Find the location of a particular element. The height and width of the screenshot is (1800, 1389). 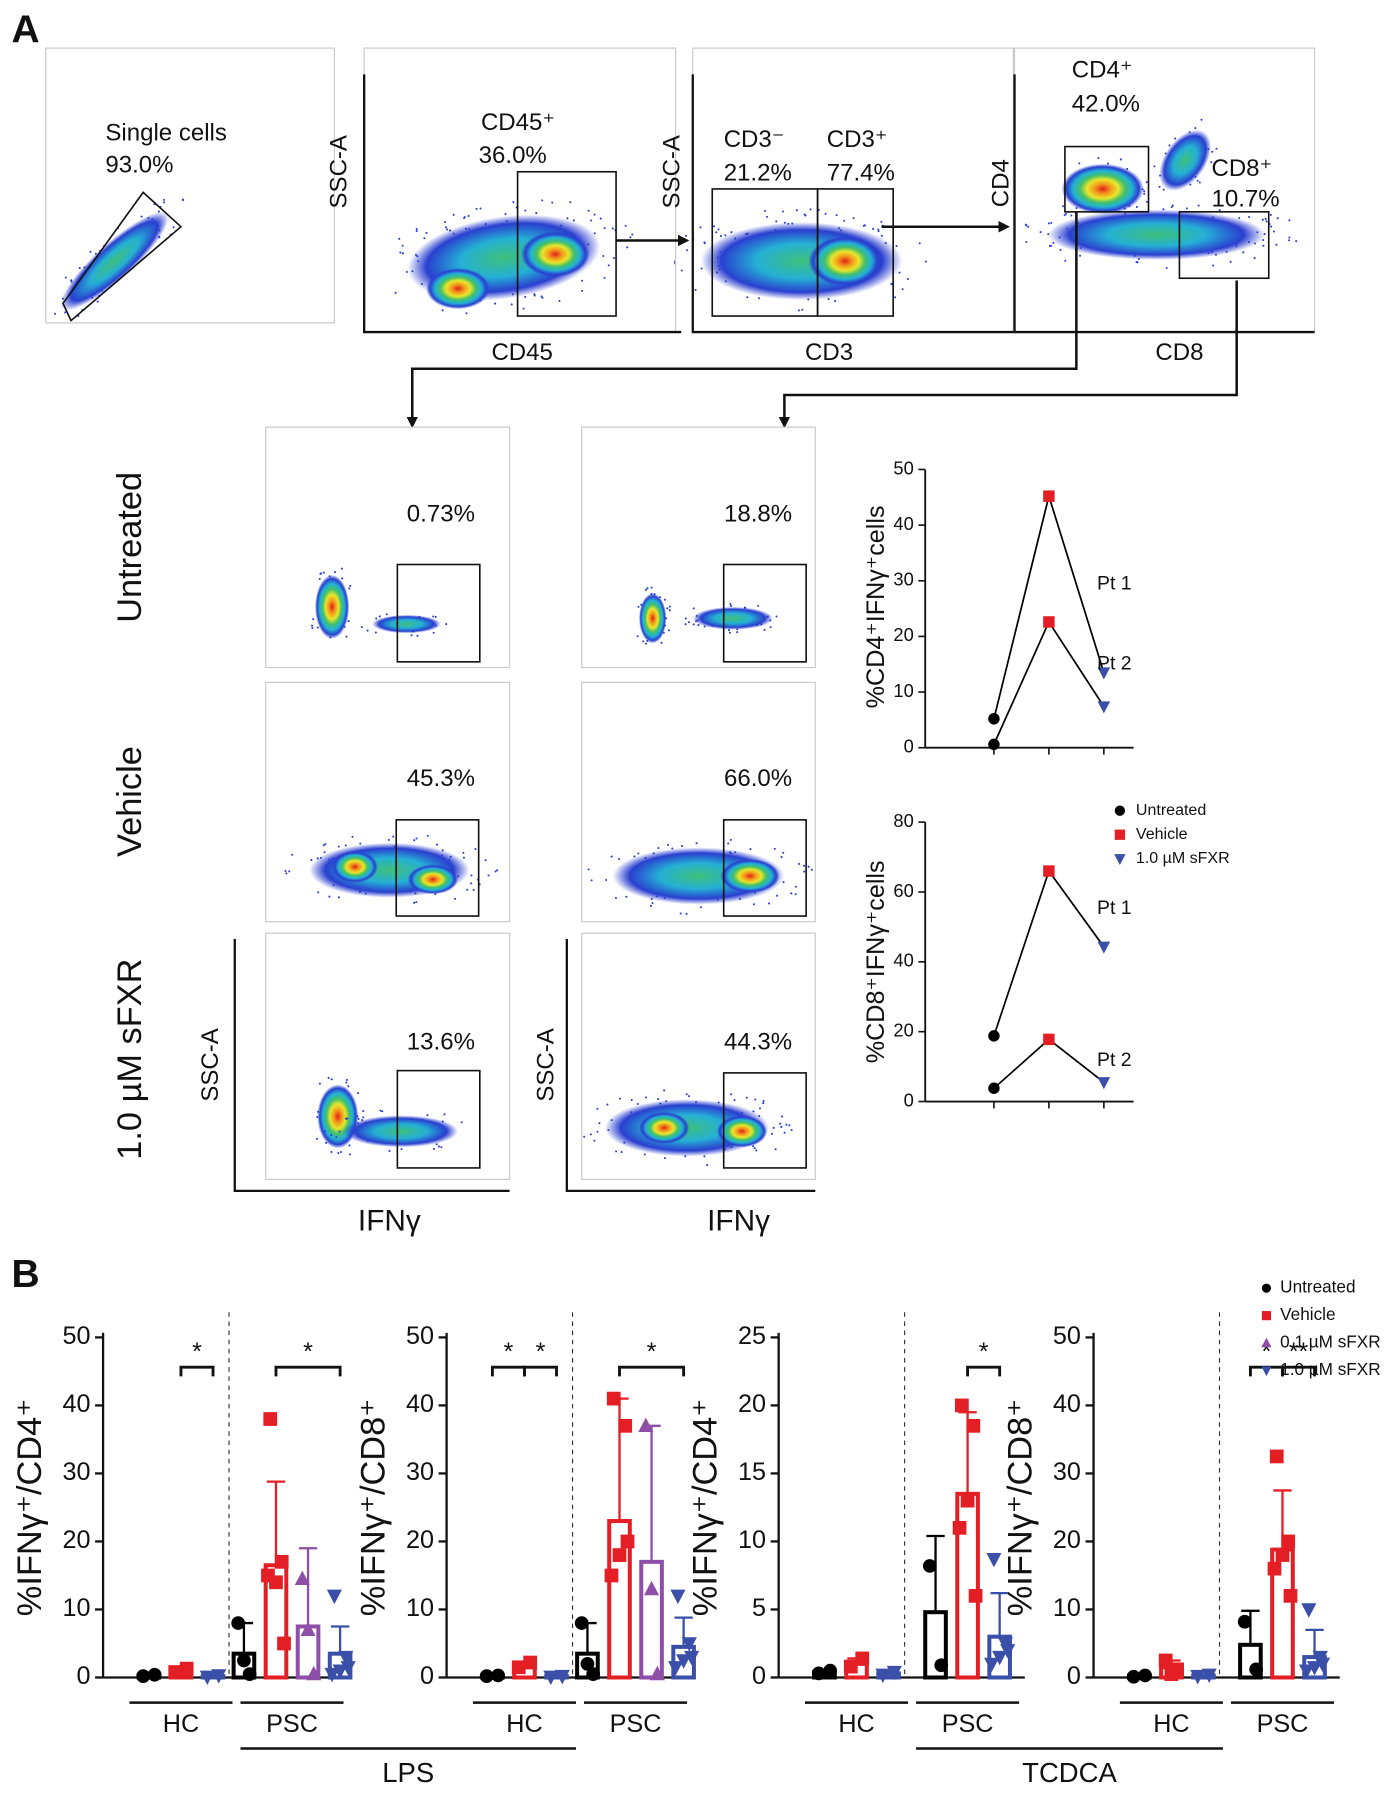

series-label: Pt 2 is located at coordinates (1114, 1060).